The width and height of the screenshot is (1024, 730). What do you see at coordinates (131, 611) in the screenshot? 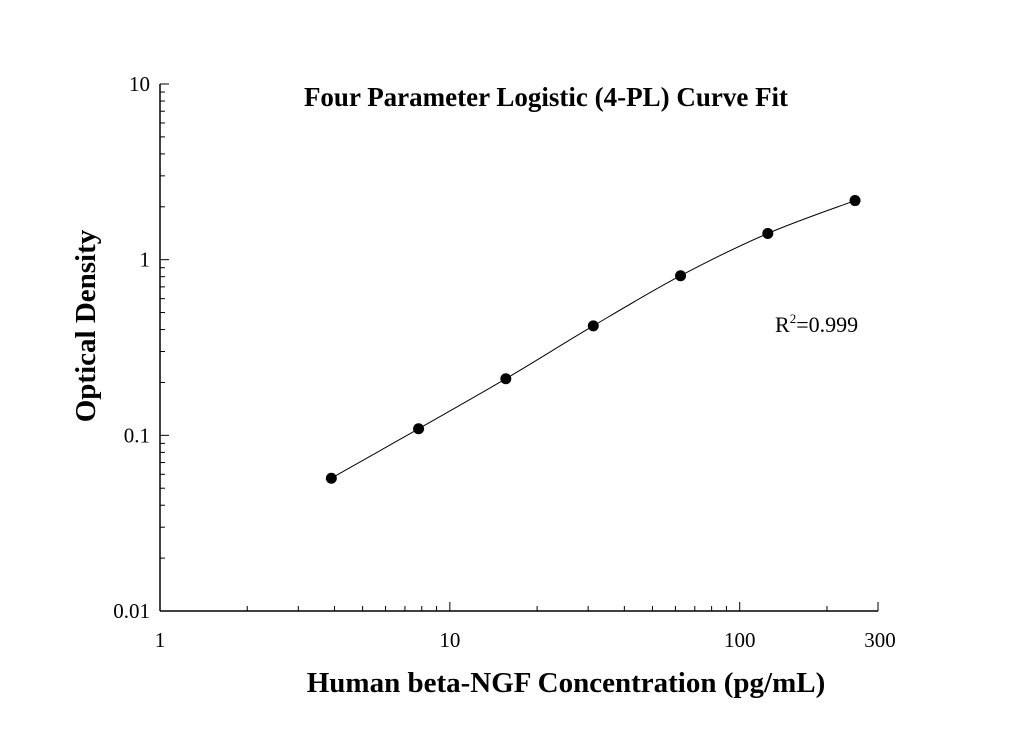
I see `y-tick-label: 0.01` at bounding box center [131, 611].